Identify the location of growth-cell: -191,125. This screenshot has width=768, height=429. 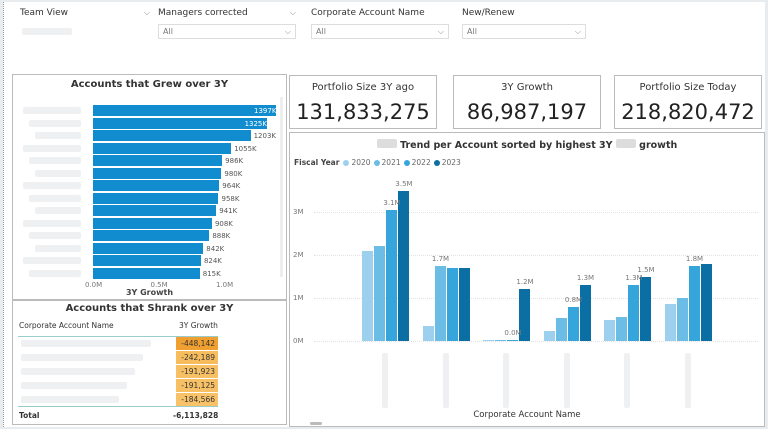
(197, 385).